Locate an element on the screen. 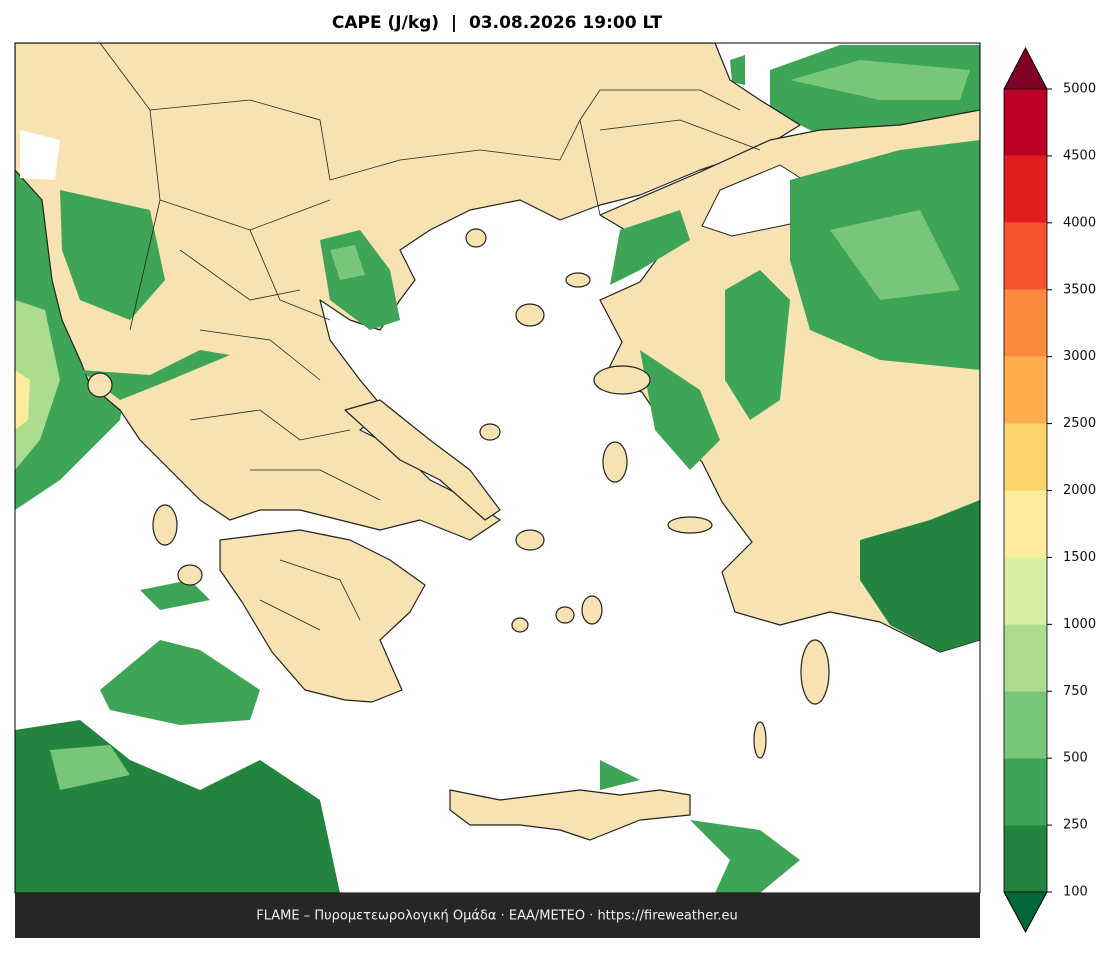 The height and width of the screenshot is (953, 1119). footer-bar is located at coordinates (497, 915).